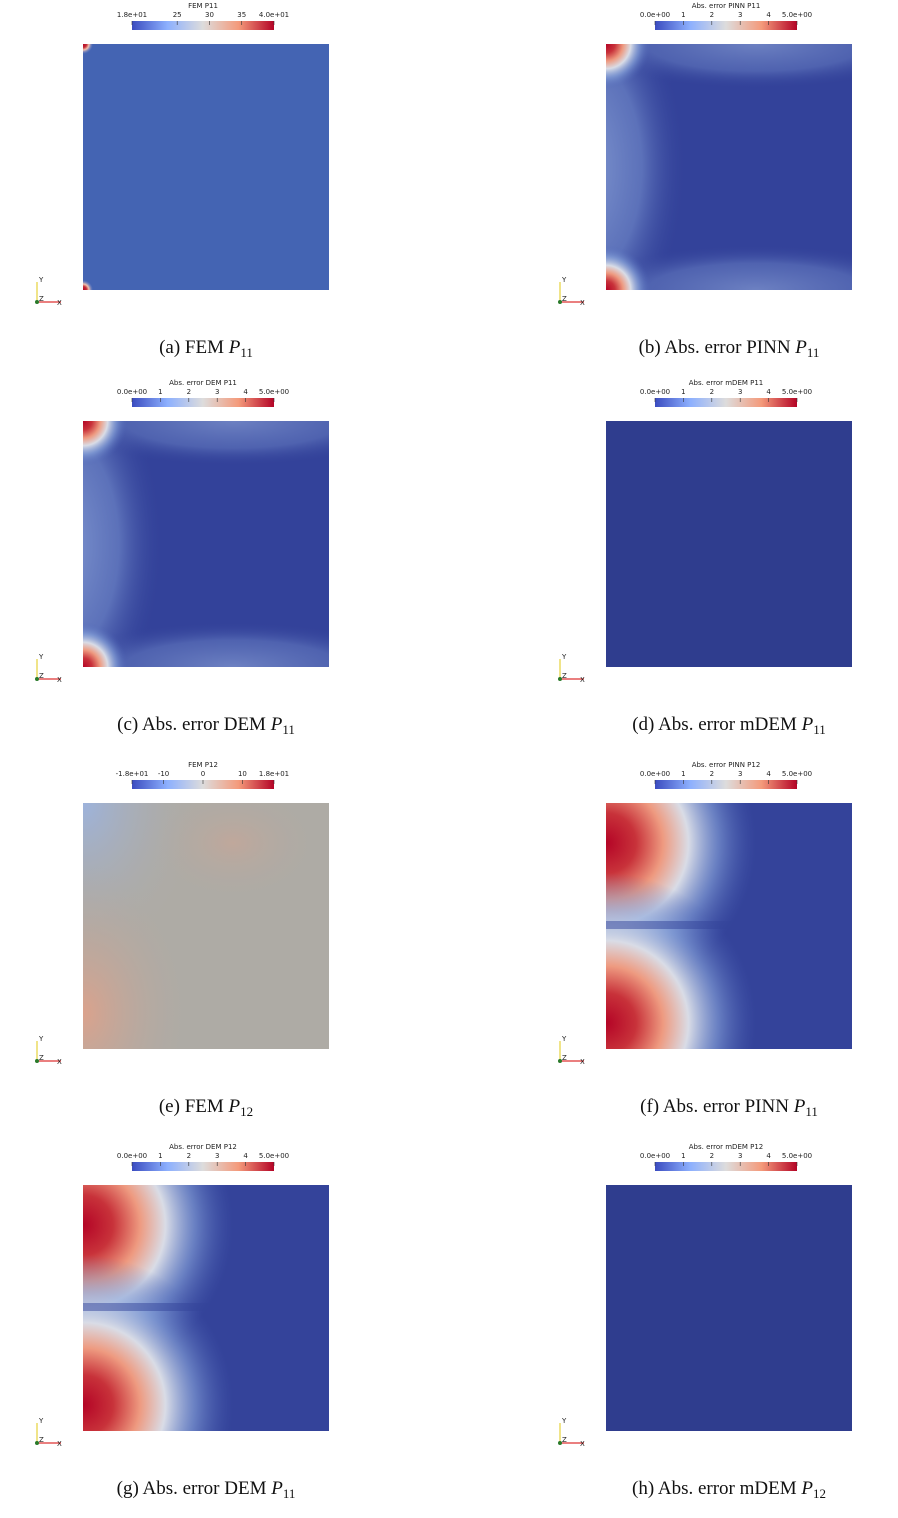 The width and height of the screenshot is (898, 1518). I want to click on colorbar-tick-label: 25, so click(177, 15).